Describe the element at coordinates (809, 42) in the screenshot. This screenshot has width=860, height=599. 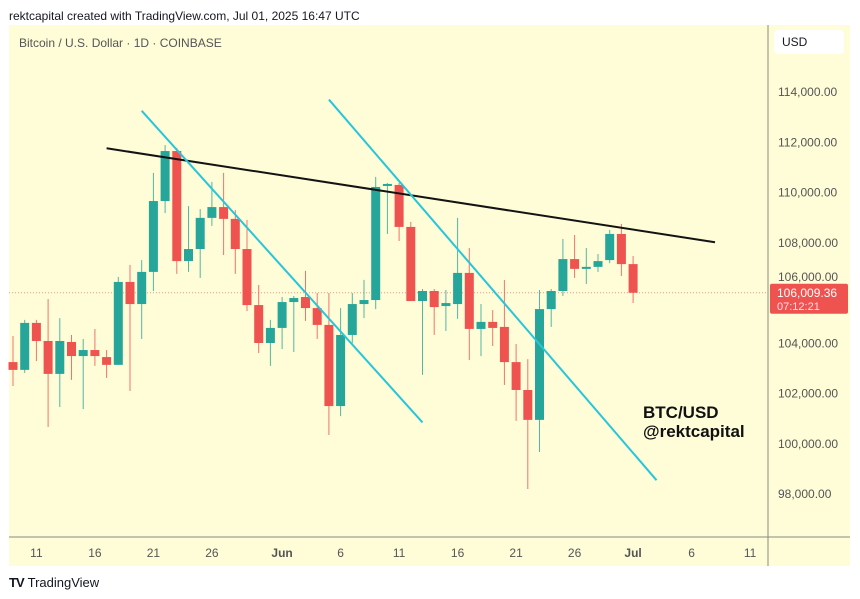
I see `currency-button: USD` at that location.